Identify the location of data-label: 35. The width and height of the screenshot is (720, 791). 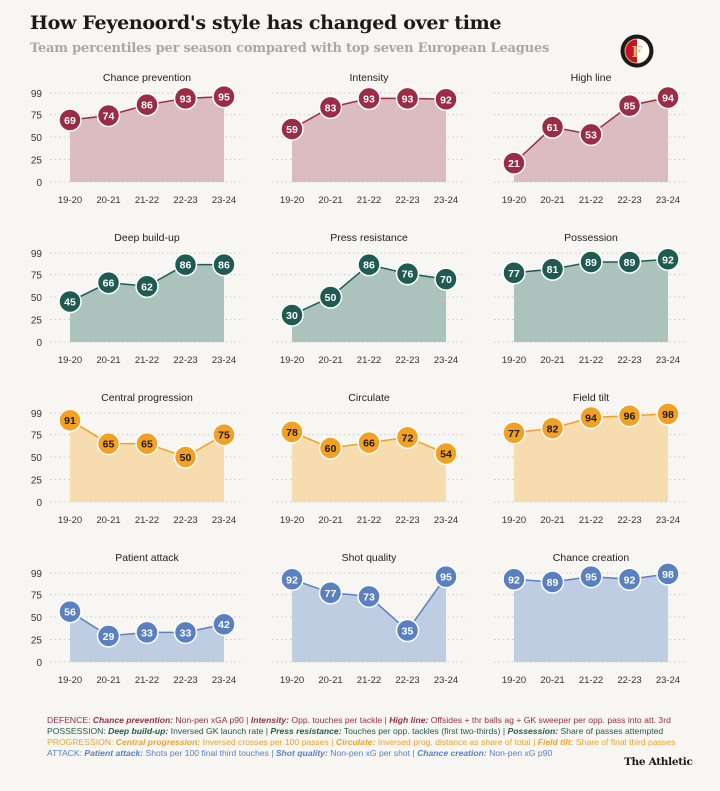
(408, 632).